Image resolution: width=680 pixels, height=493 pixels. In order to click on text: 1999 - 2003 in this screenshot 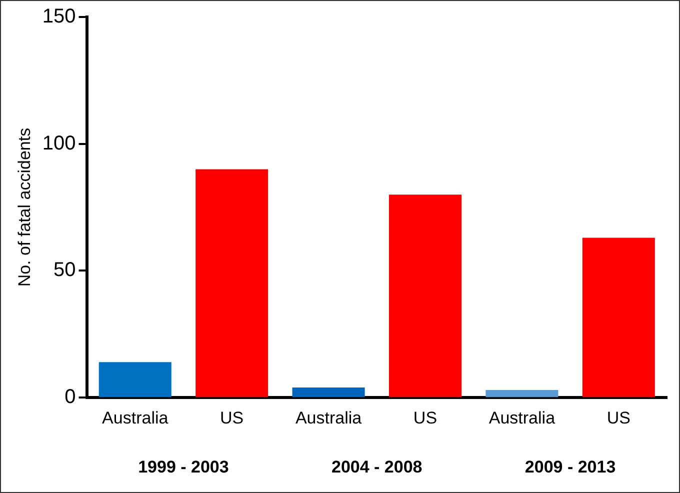, I will do `click(183, 467)`.